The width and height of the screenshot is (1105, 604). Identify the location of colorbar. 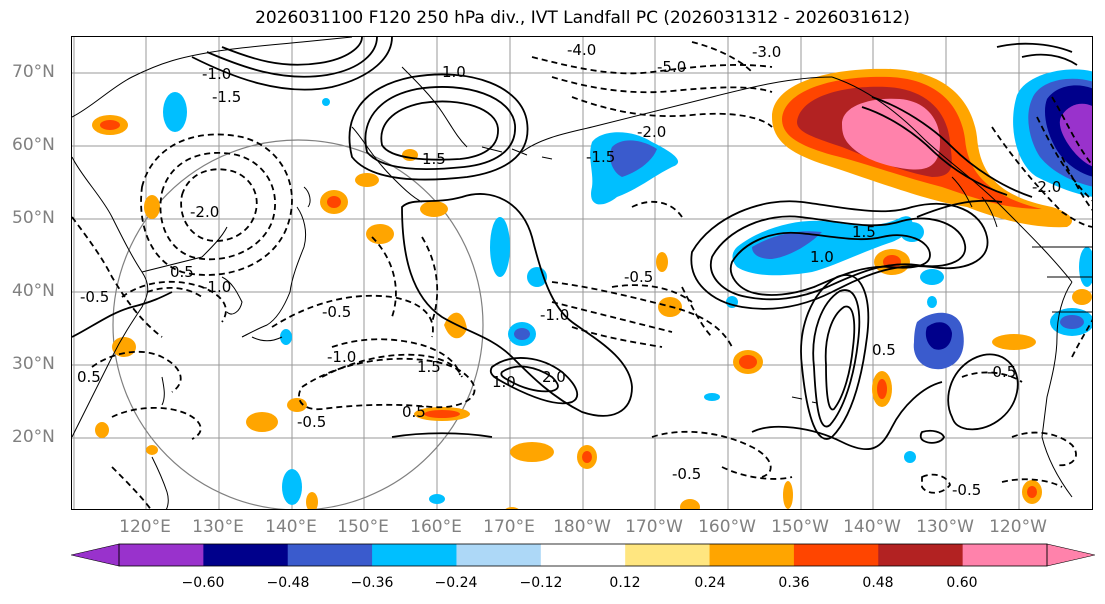
(583, 555).